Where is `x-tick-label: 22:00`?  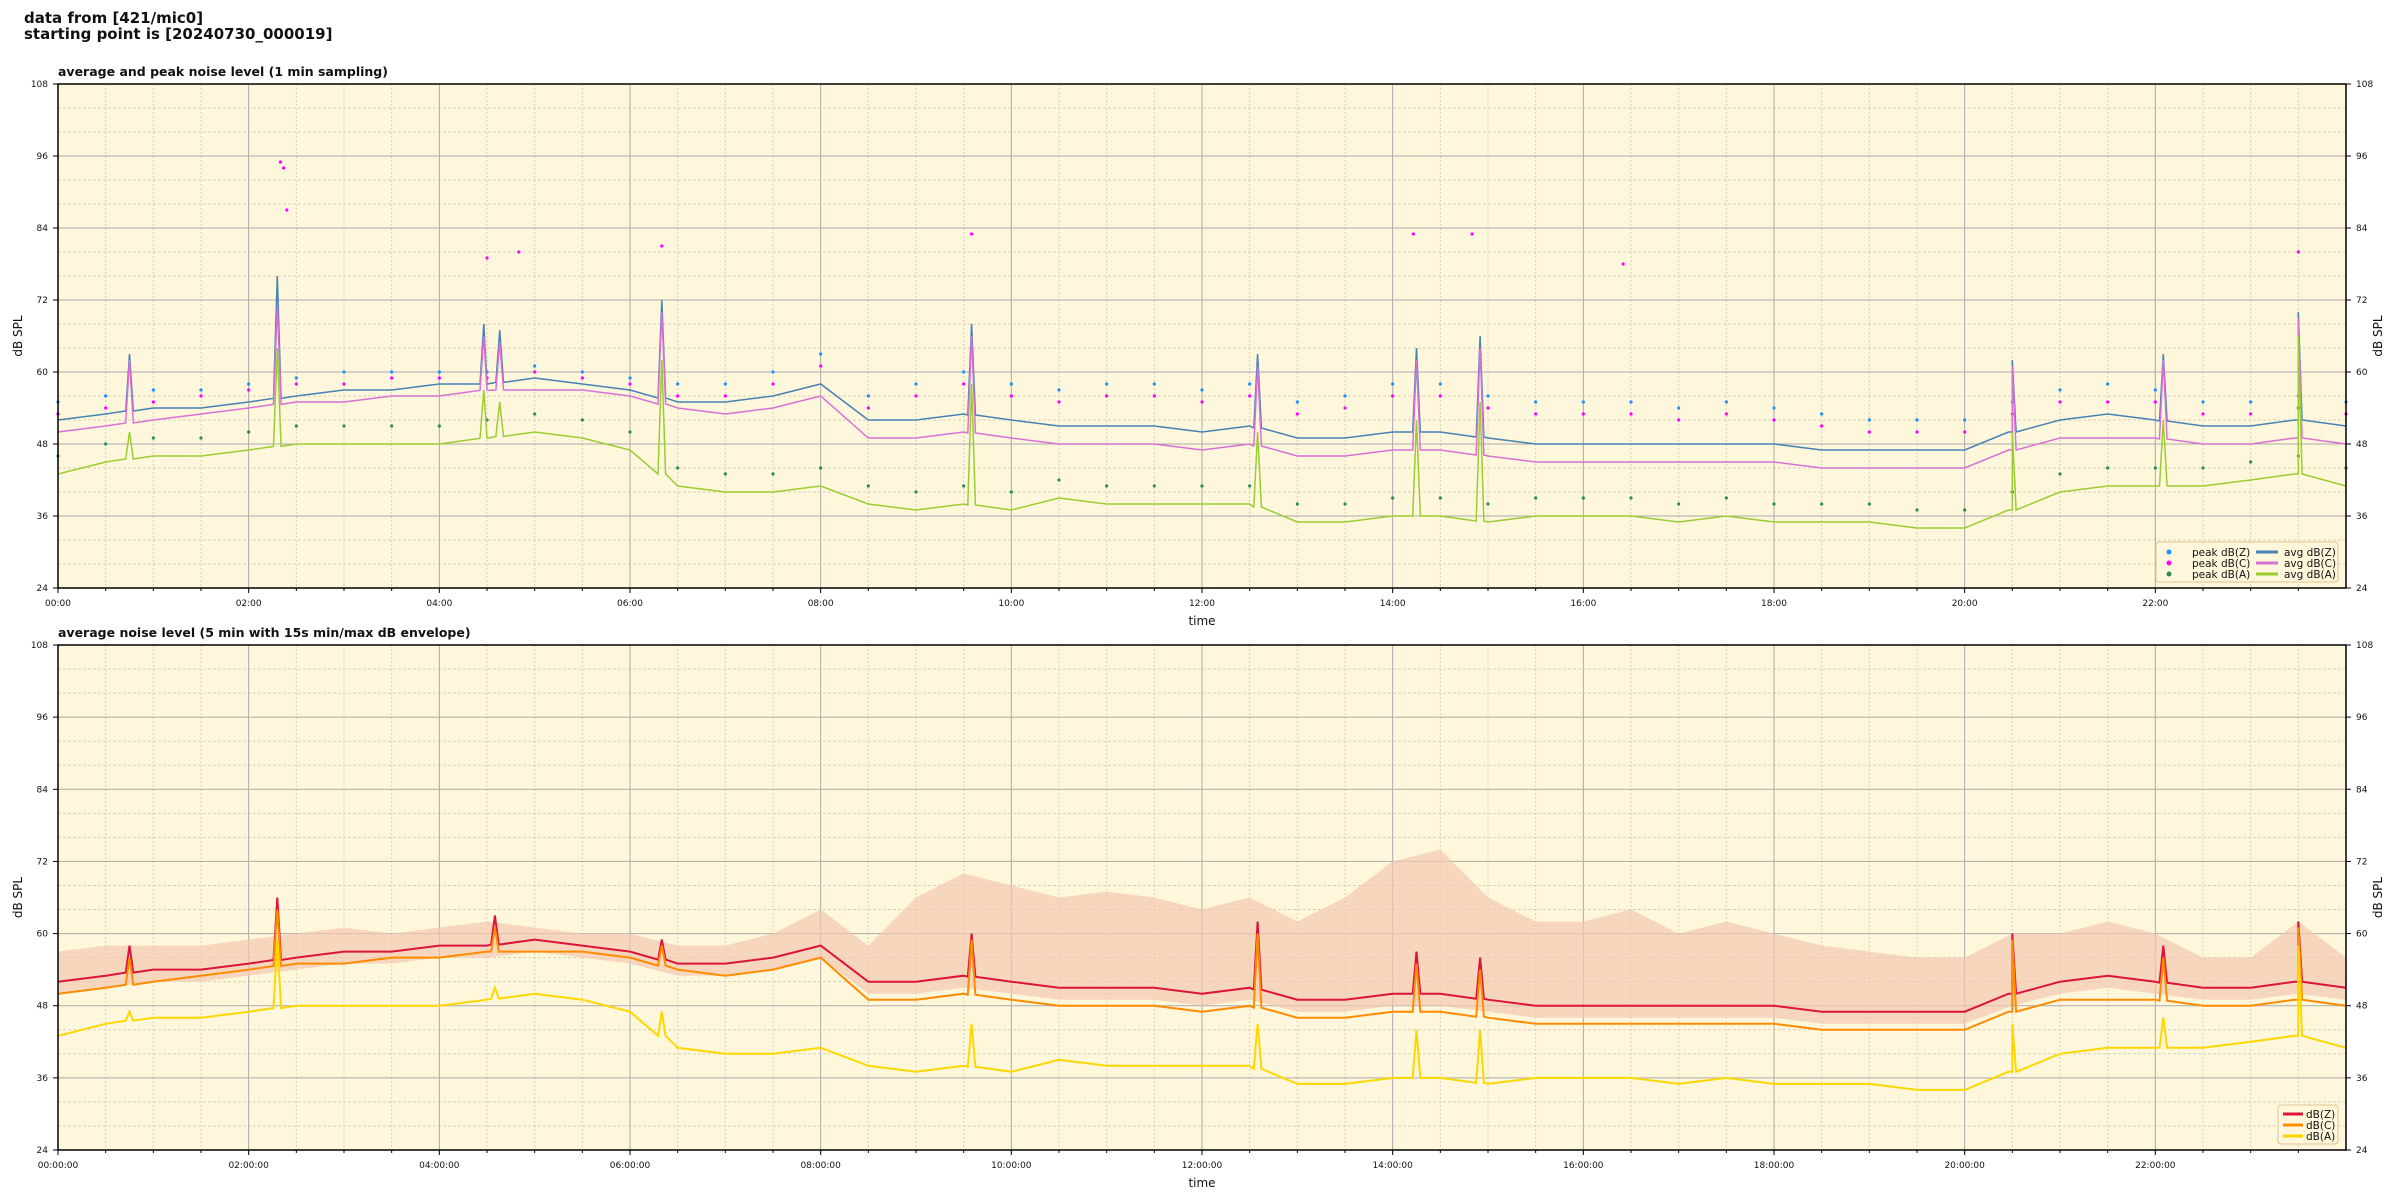
x-tick-label: 22:00 is located at coordinates (2155, 604).